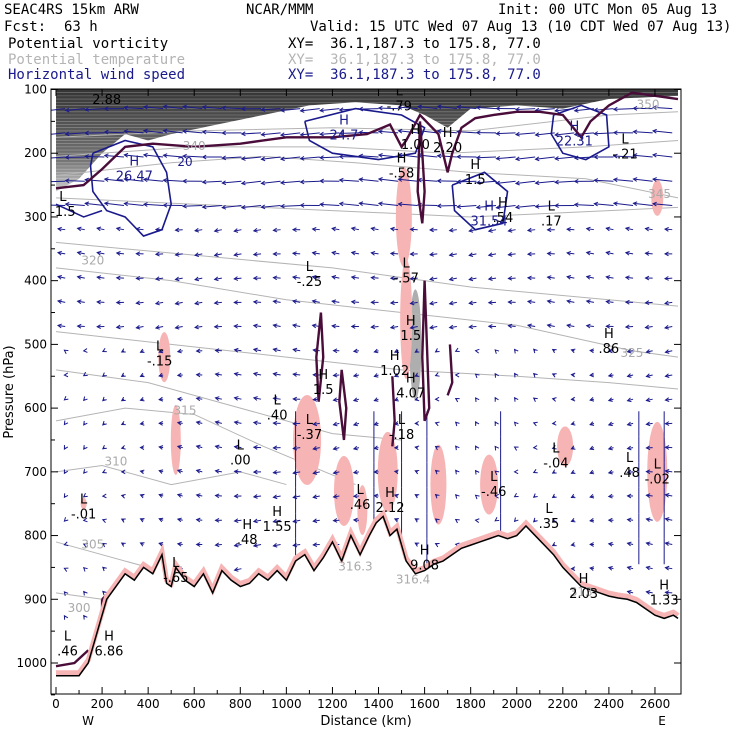  I want to click on y-tick-label: 700, so click(35, 472).